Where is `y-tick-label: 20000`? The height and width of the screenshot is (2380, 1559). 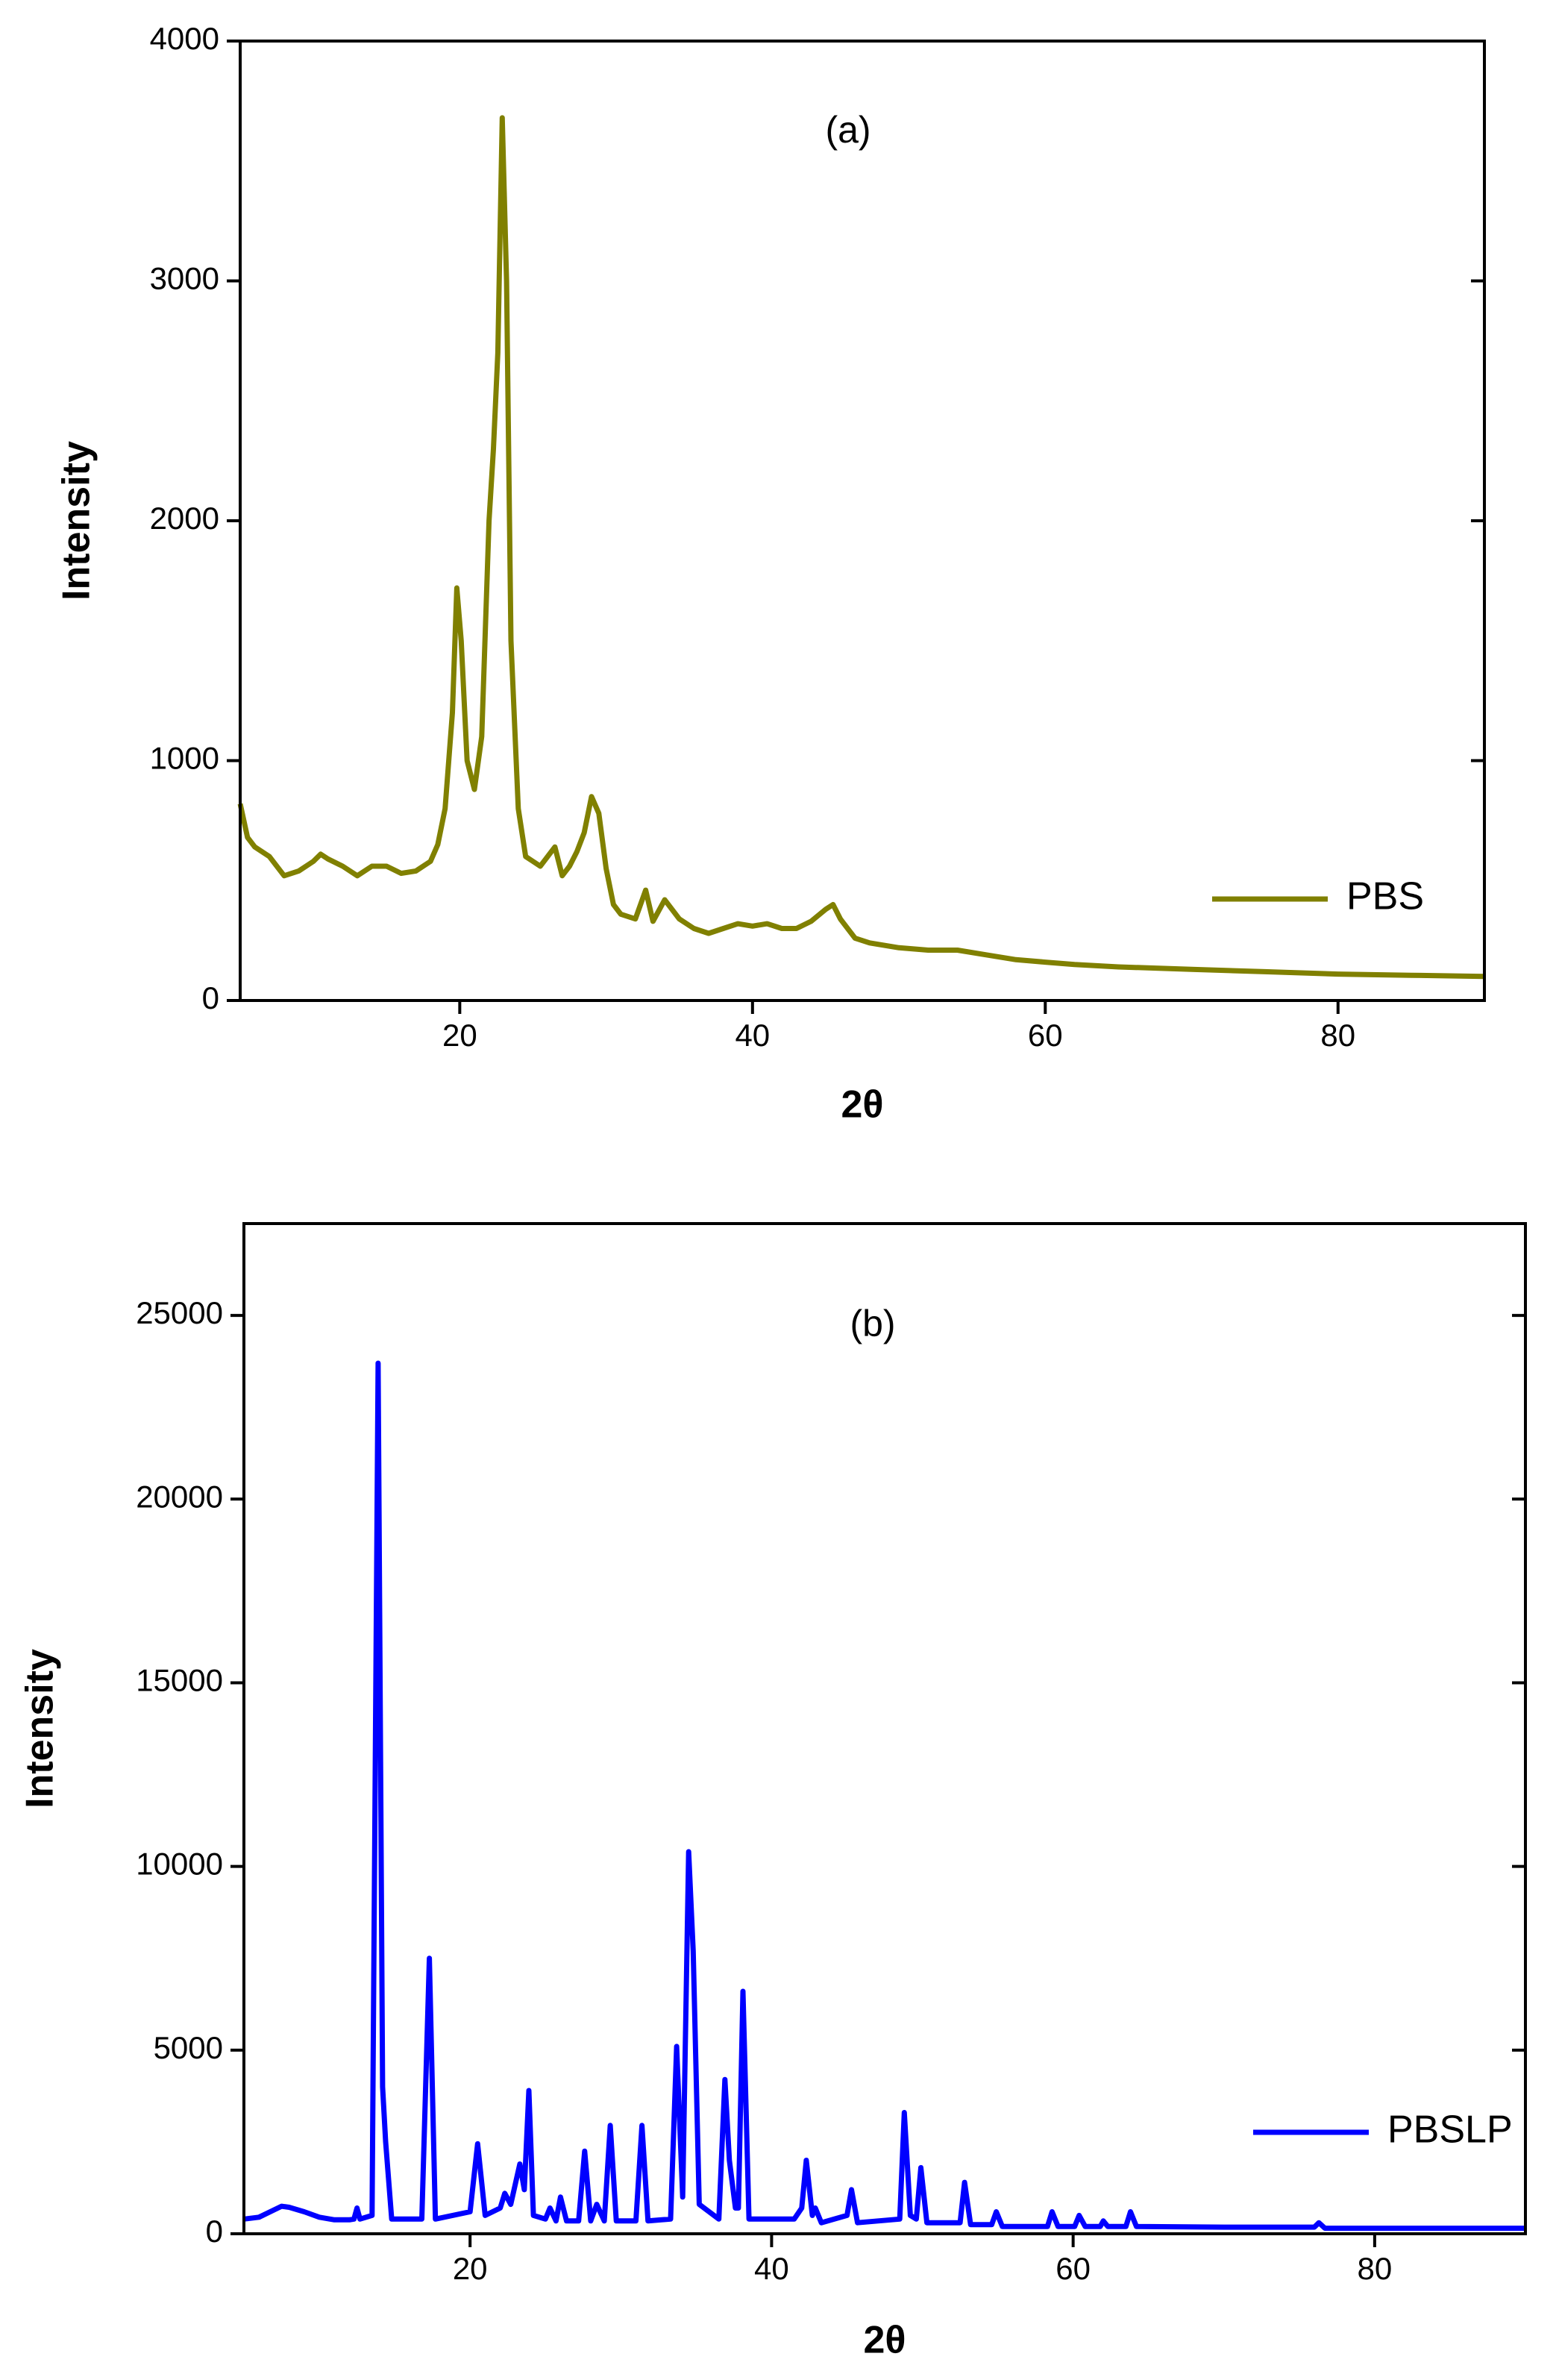
y-tick-label: 20000 is located at coordinates (179, 1496).